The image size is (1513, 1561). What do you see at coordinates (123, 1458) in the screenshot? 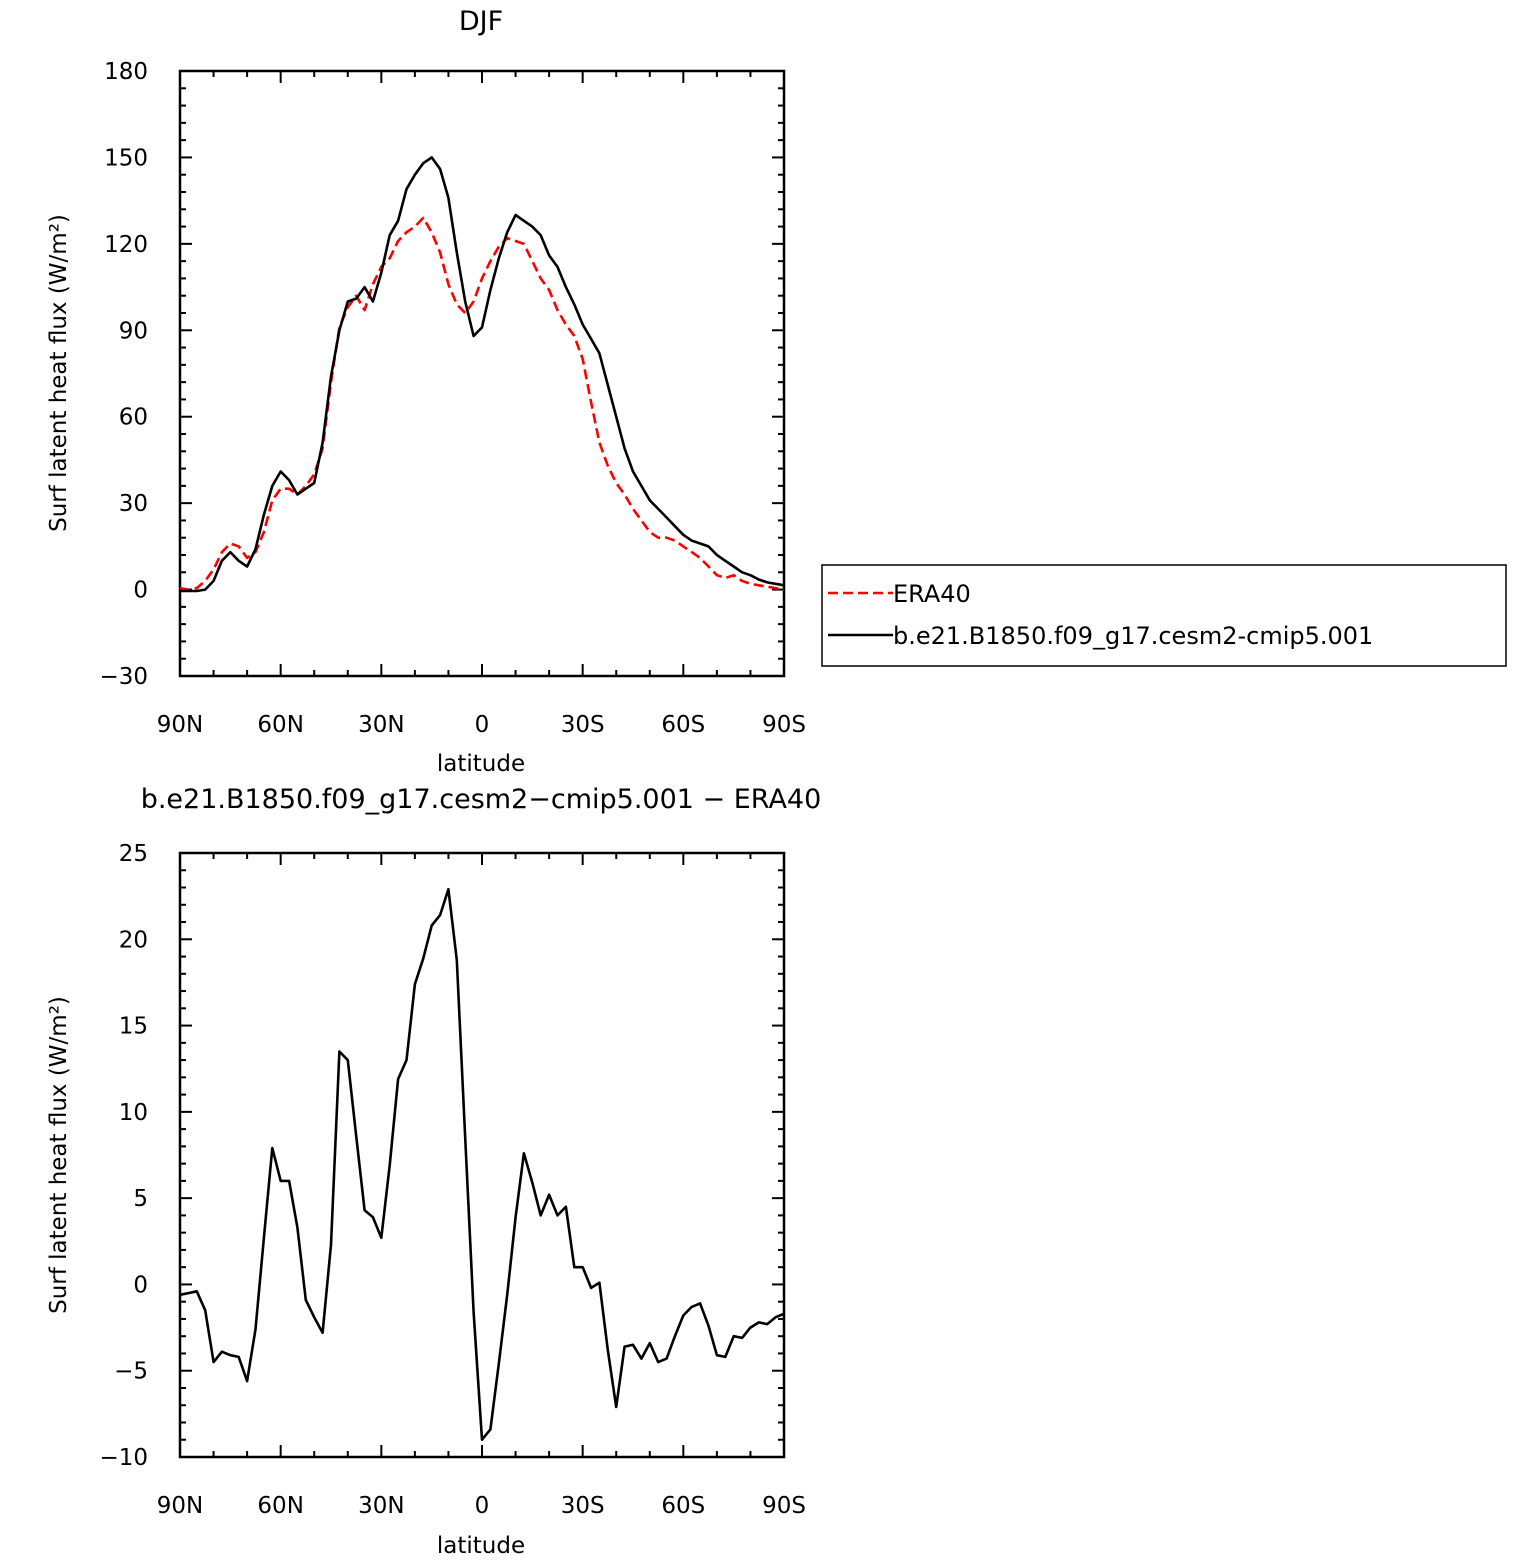
I see `y-tick-label: −10` at bounding box center [123, 1458].